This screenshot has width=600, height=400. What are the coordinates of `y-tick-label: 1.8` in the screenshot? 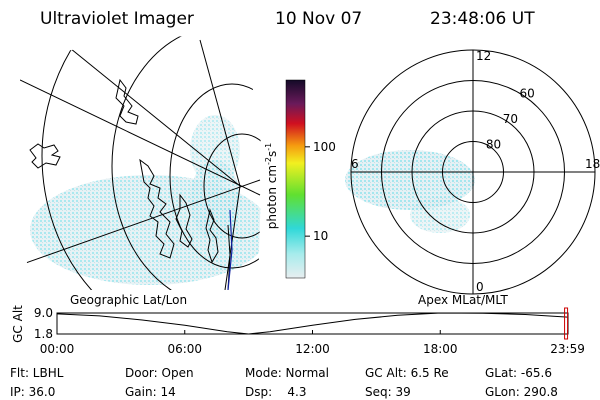 It's located at (43, 334).